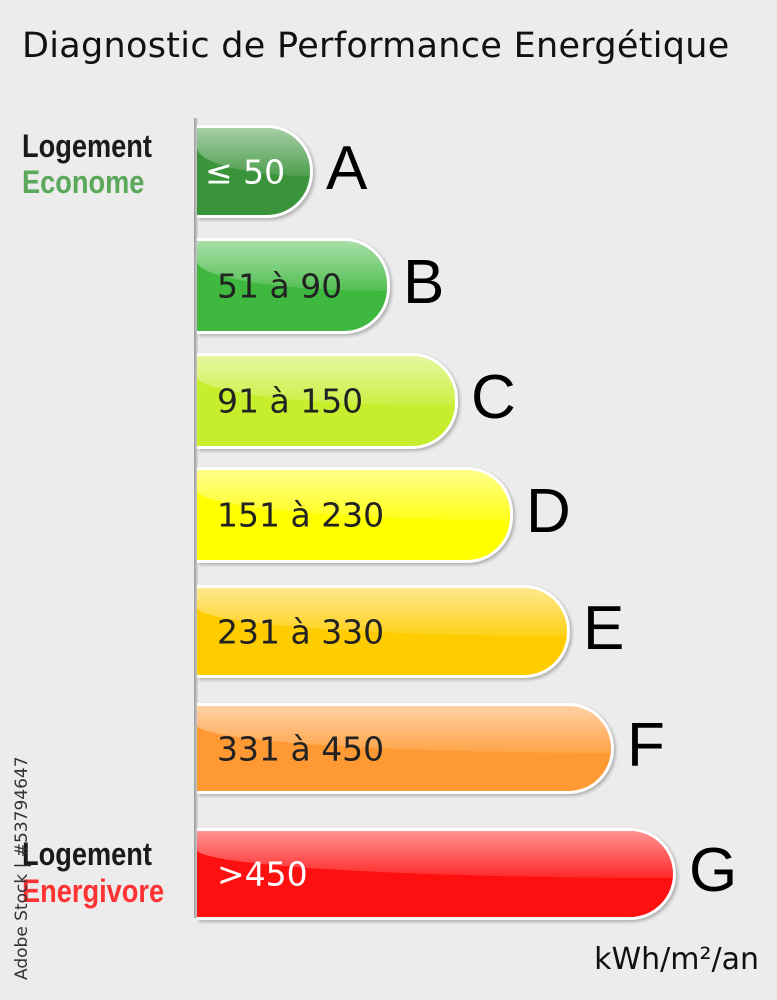  What do you see at coordinates (405, 748) in the screenshot?
I see `energy-bar-f: 331 à 450` at bounding box center [405, 748].